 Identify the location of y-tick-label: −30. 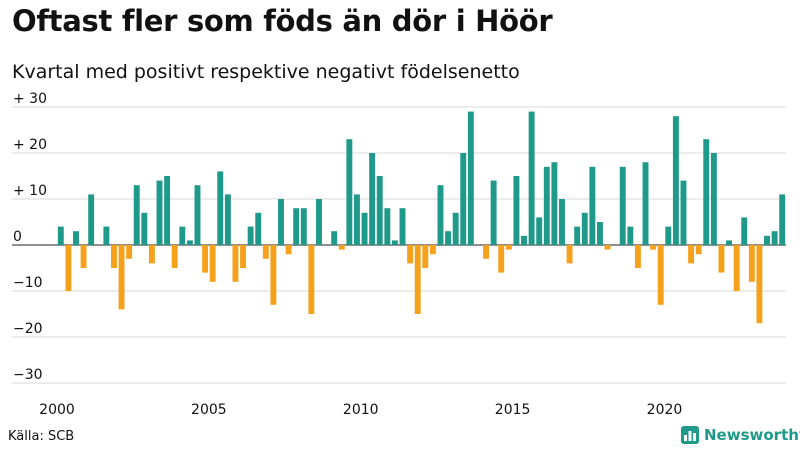
(28, 375).